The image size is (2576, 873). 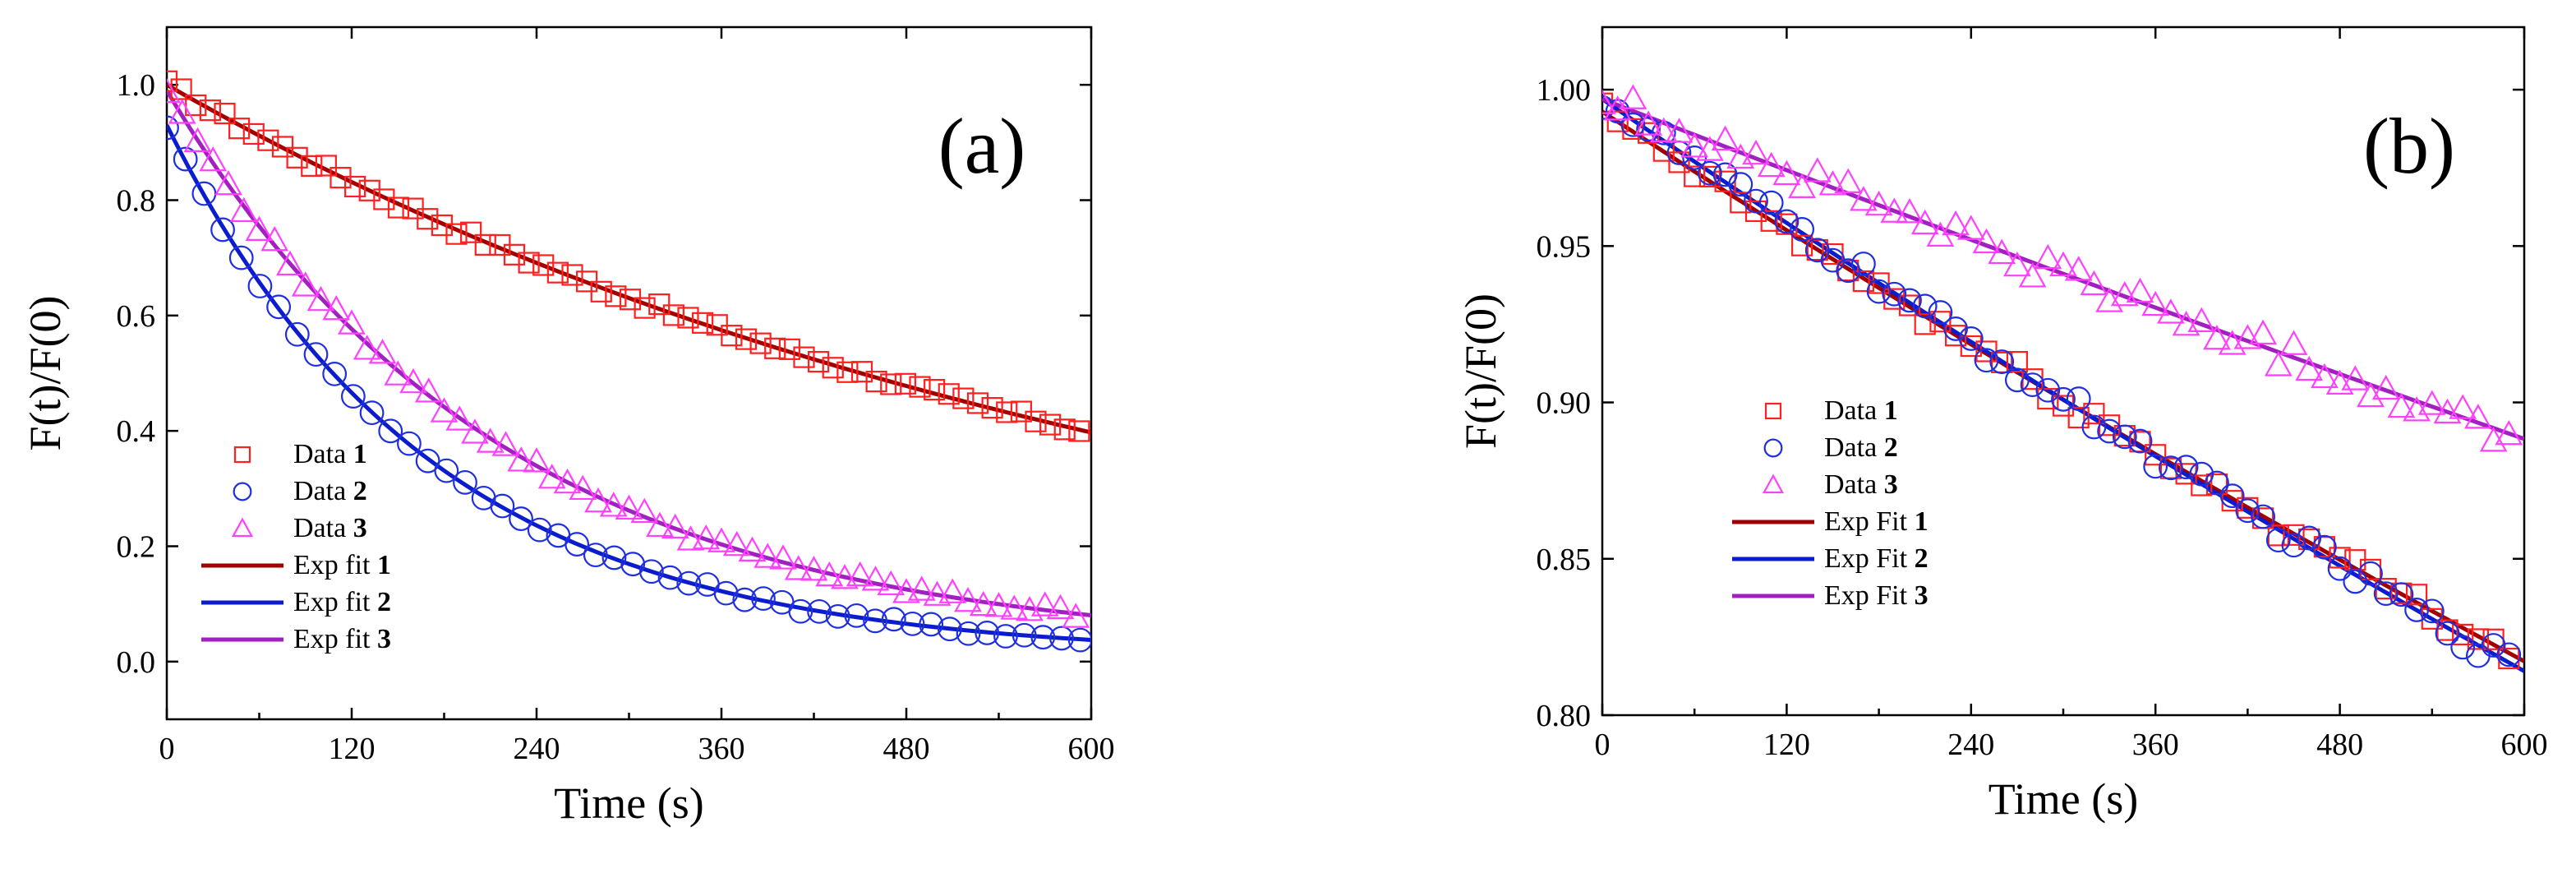 I want to click on y-tick-label: 0.95, so click(x=1564, y=246).